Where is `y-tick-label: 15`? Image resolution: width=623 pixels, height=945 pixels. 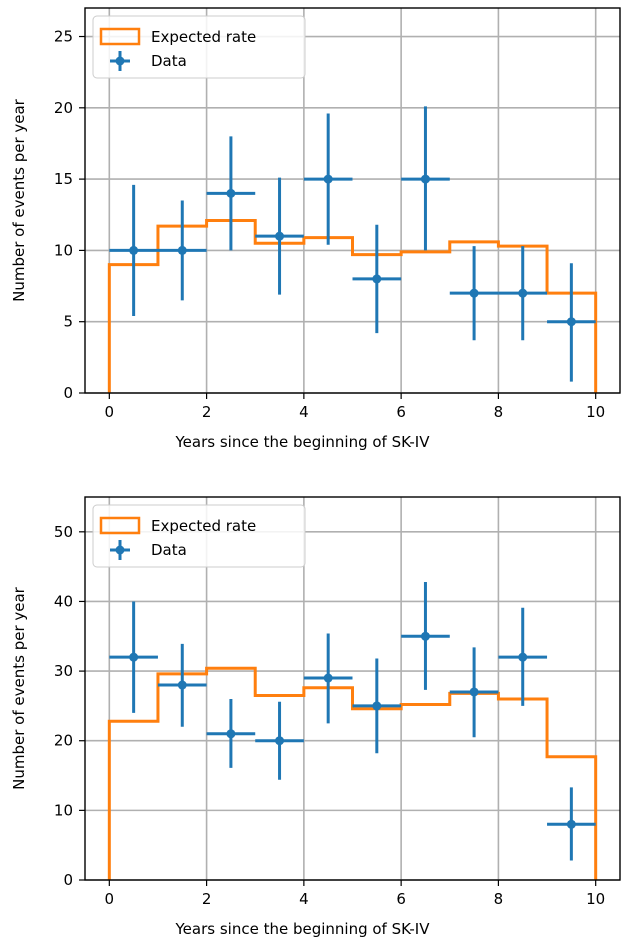
y-tick-label: 15 is located at coordinates (63, 179).